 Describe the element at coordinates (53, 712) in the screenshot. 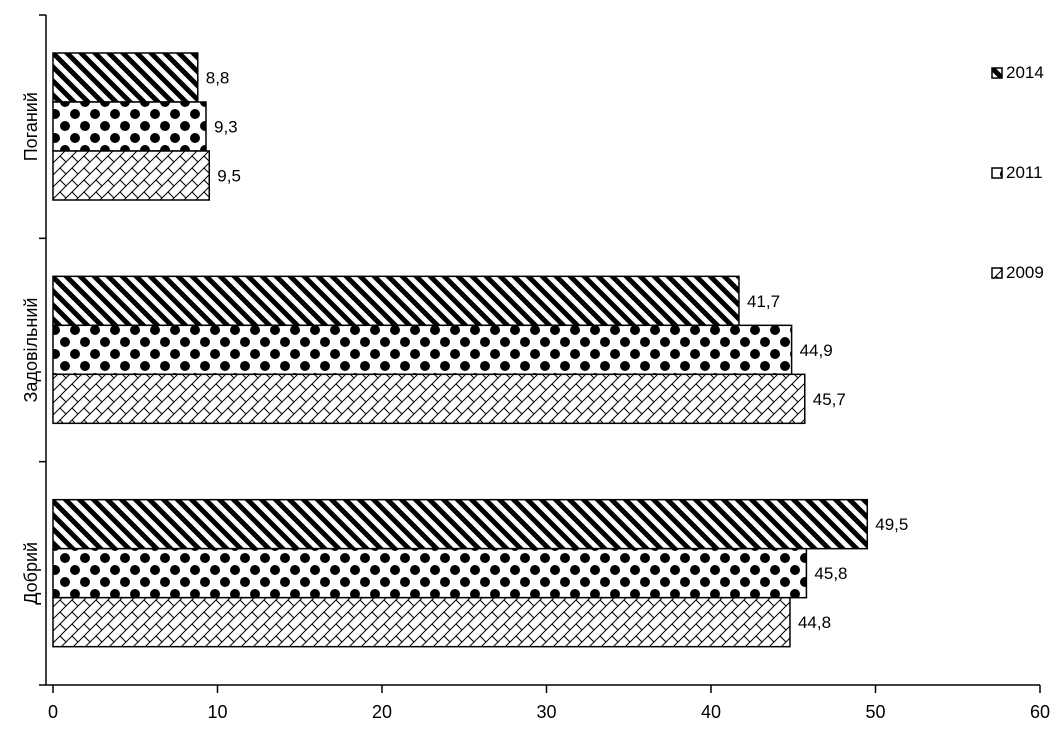

I see `x-tick-label: 0` at that location.